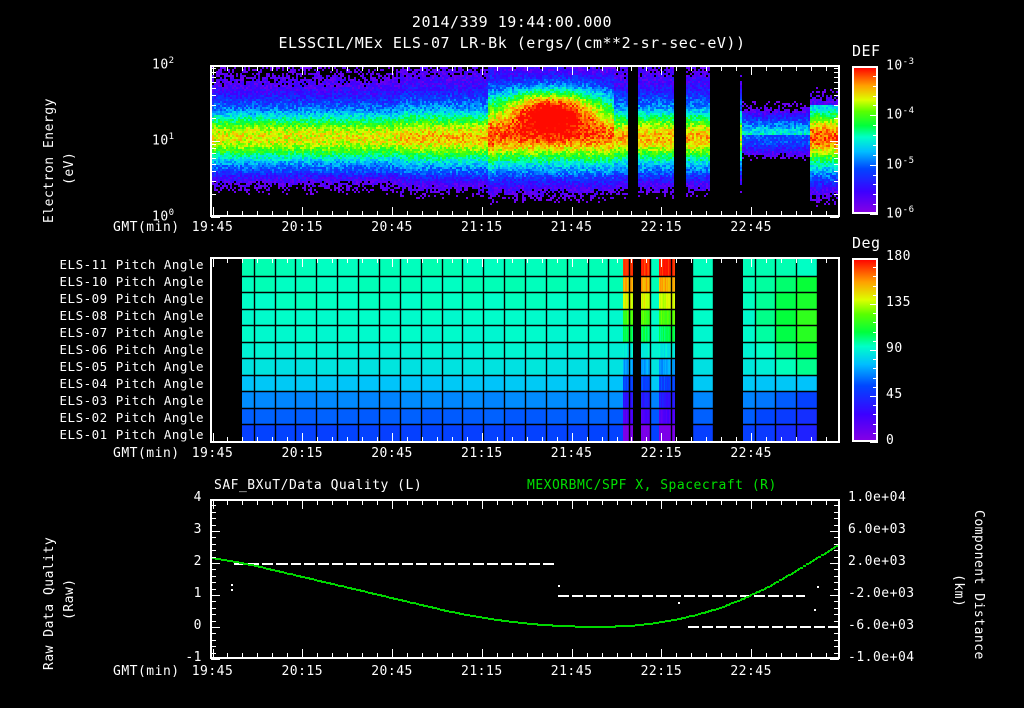  Describe the element at coordinates (131, 299) in the screenshot. I see `pitch-angle-row-label: ELS-09 Pitch Angle` at that location.